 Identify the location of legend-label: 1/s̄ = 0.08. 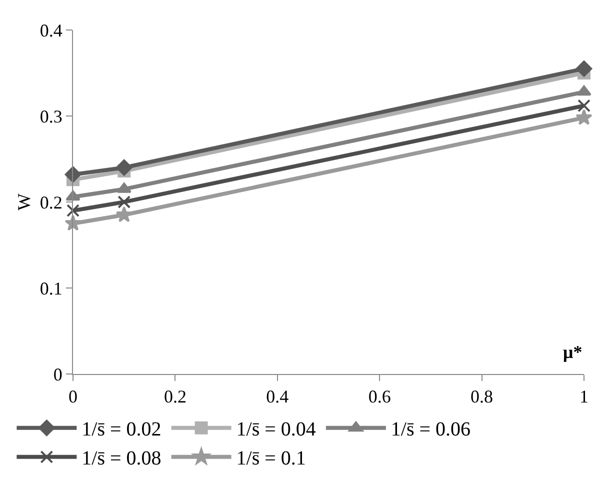
(122, 459).